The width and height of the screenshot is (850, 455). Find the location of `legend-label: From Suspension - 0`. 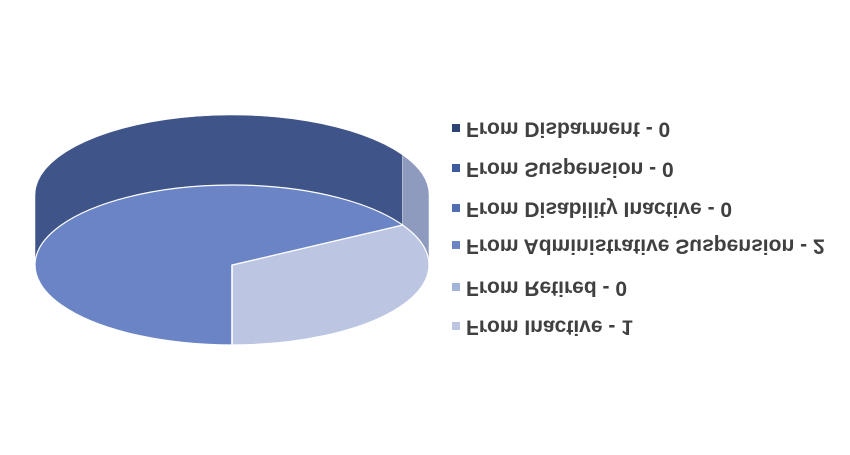

legend-label: From Suspension - 0 is located at coordinates (570, 168).